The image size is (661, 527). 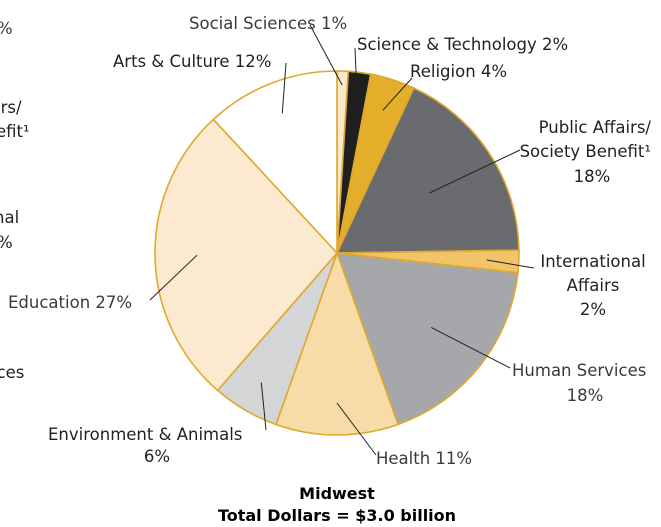 What do you see at coordinates (458, 71) in the screenshot?
I see `label-religion: Religion 4%` at bounding box center [458, 71].